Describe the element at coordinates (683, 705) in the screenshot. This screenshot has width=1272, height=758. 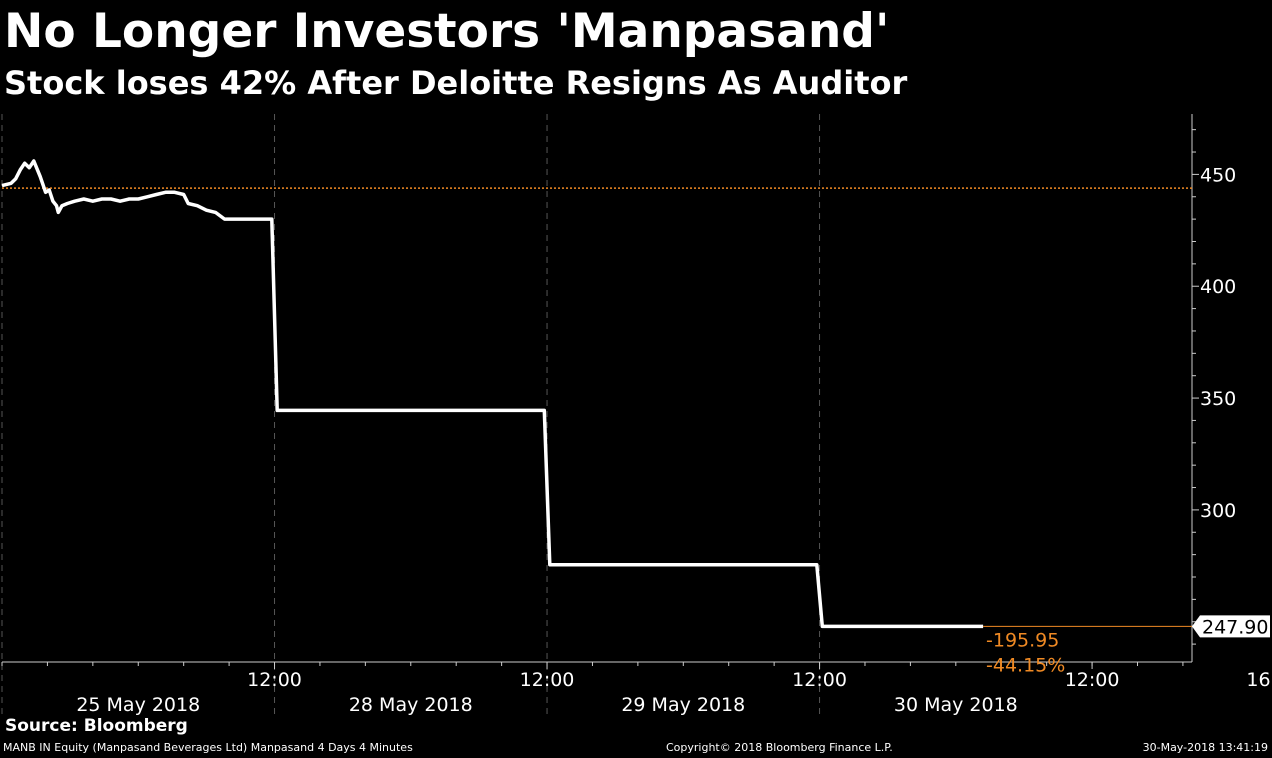
I see `day-label-2: 29 May 2018` at that location.